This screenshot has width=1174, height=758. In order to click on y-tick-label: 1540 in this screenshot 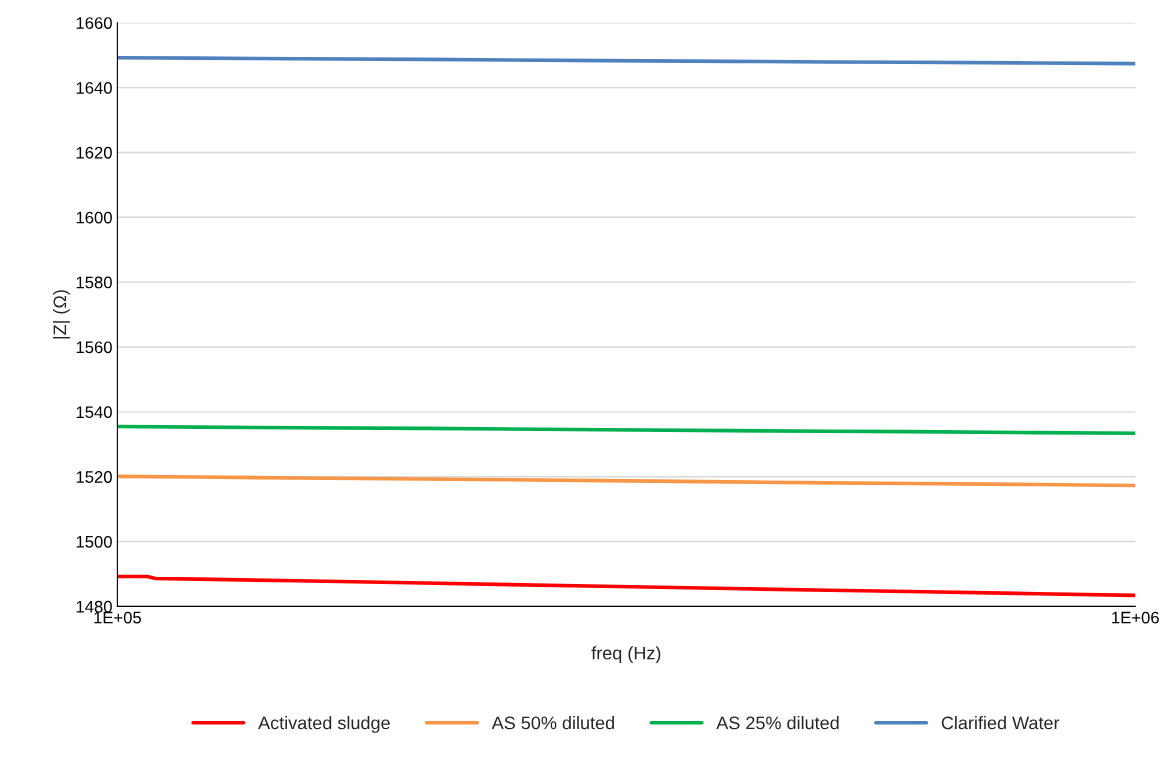, I will do `click(94, 412)`.